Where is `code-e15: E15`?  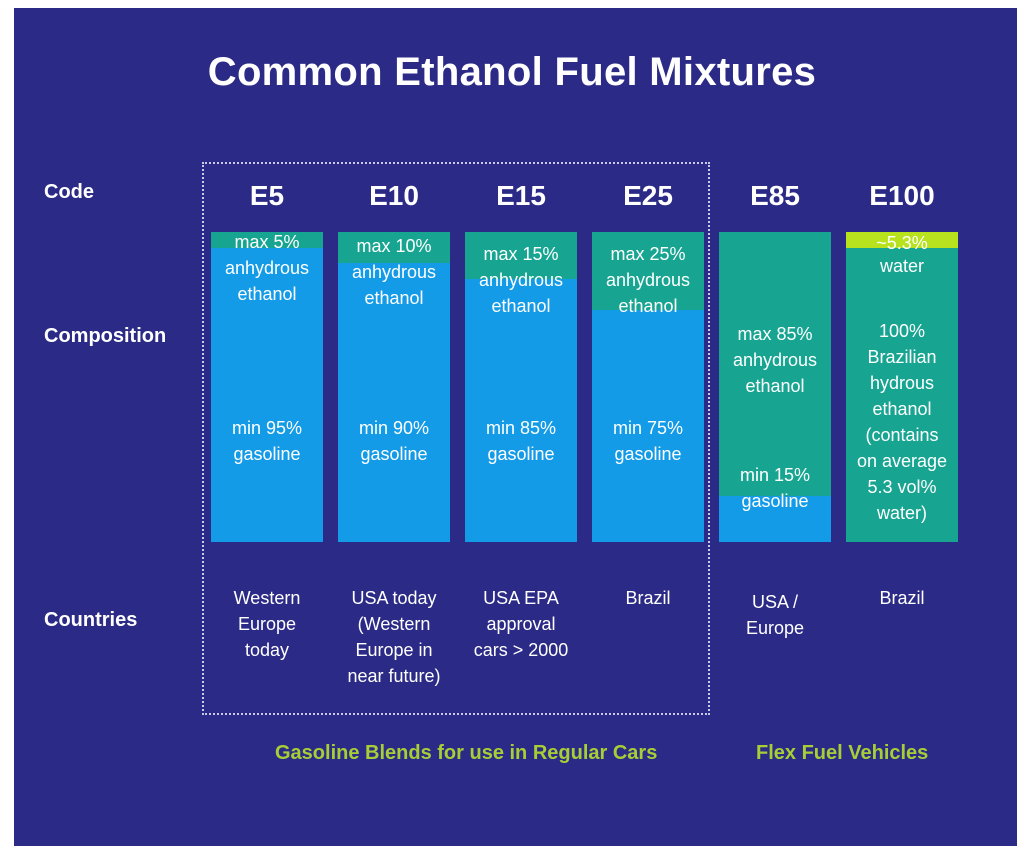
code-e15: E15 is located at coordinates (521, 195).